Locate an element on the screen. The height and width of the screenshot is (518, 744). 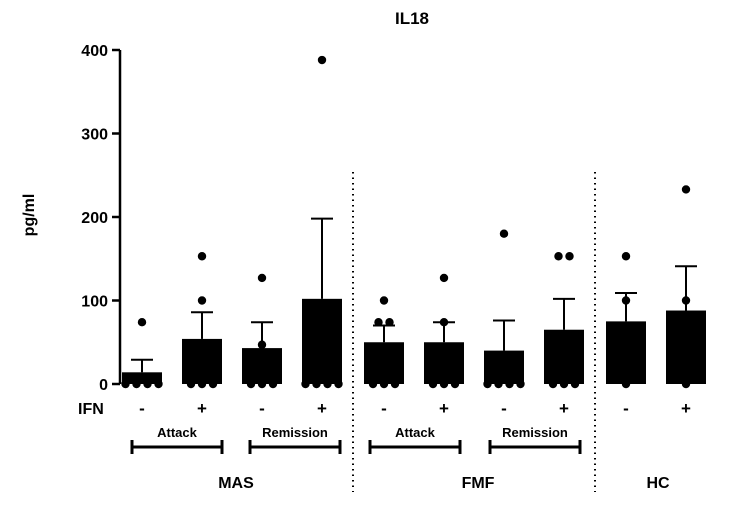
ifn-row-label: IFN is located at coordinates (91, 409).